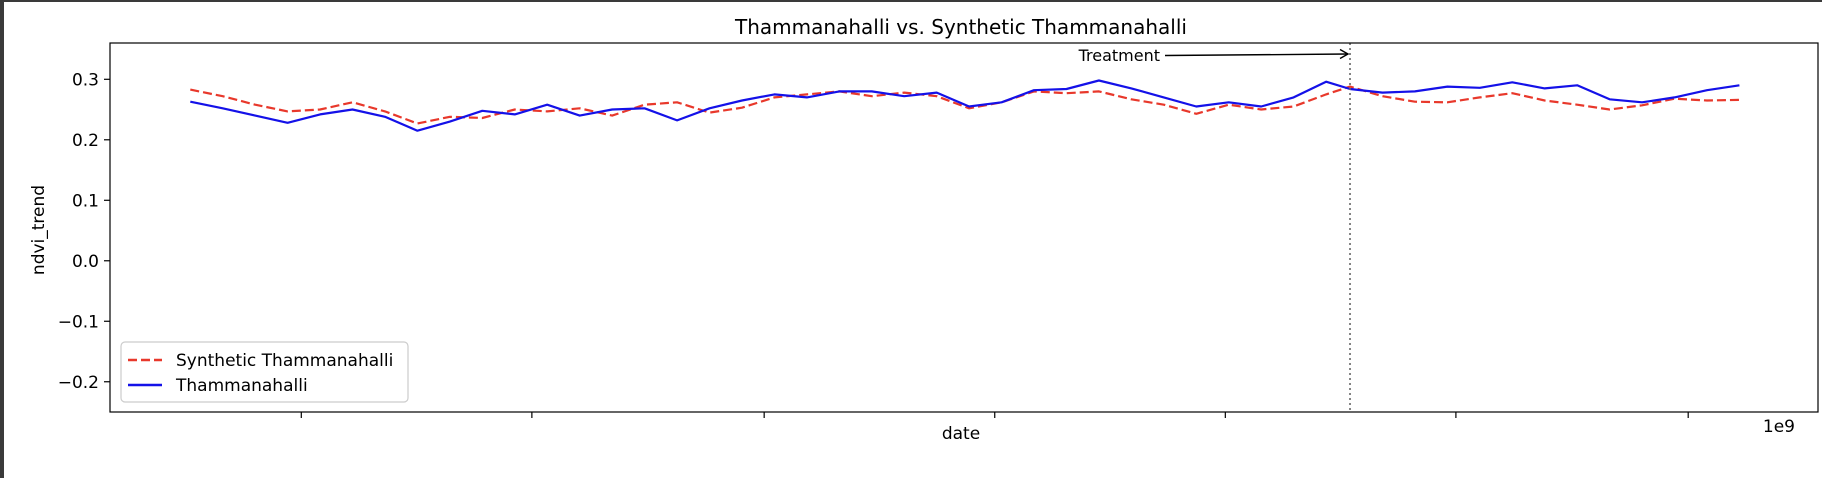 This screenshot has width=1822, height=482. What do you see at coordinates (78, 322) in the screenshot?
I see `y-tick-label: −0.1` at bounding box center [78, 322].